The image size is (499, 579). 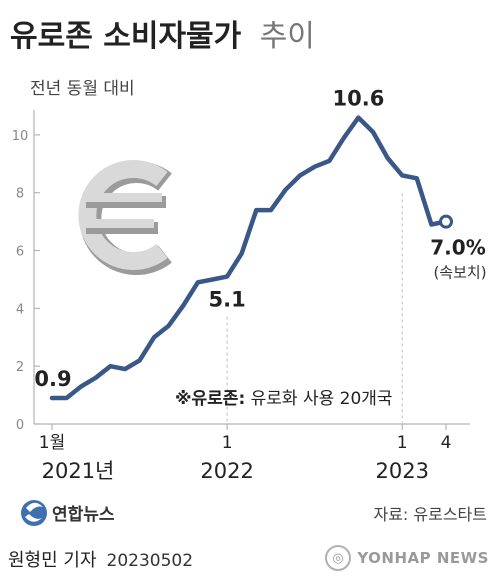 What do you see at coordinates (82, 89) in the screenshot?
I see `y-axis-label: 전년 동월 대비` at bounding box center [82, 89].